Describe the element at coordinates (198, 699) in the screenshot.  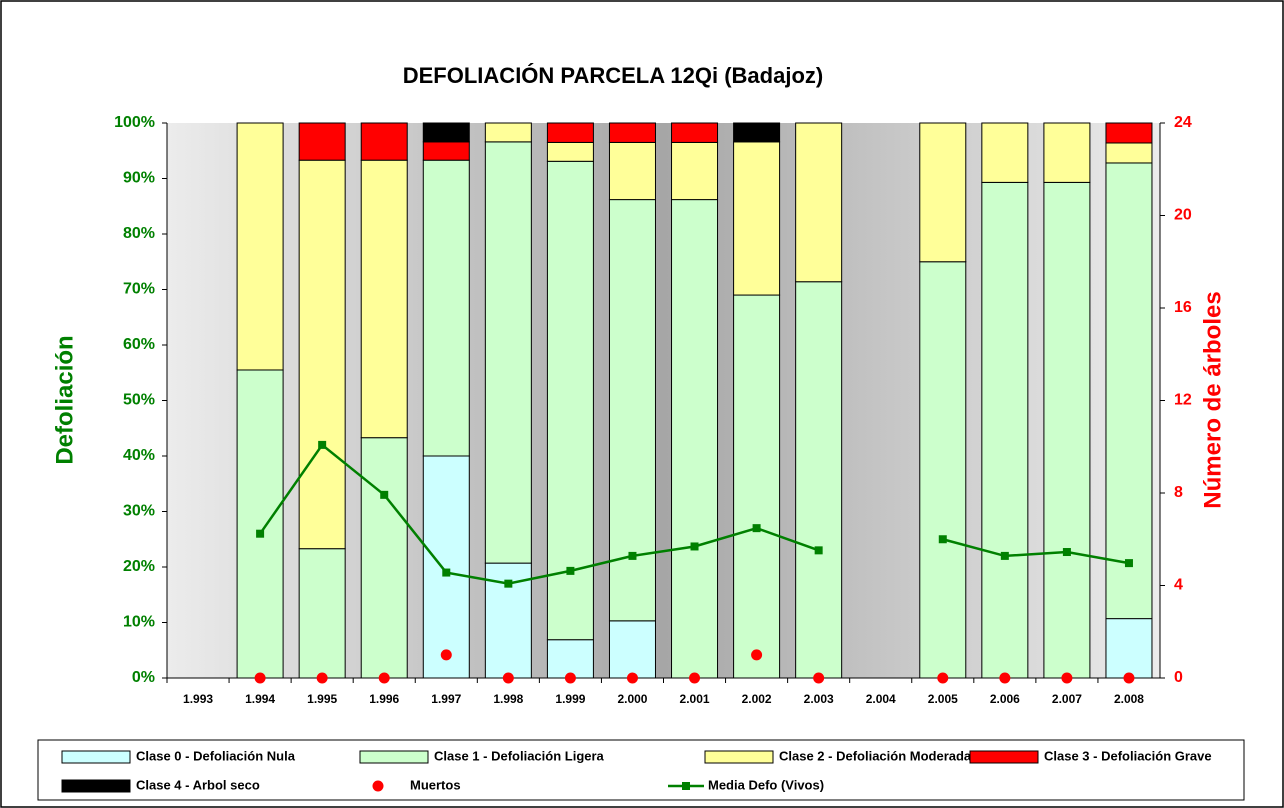
I see `x-tick-label: 1.993` at that location.